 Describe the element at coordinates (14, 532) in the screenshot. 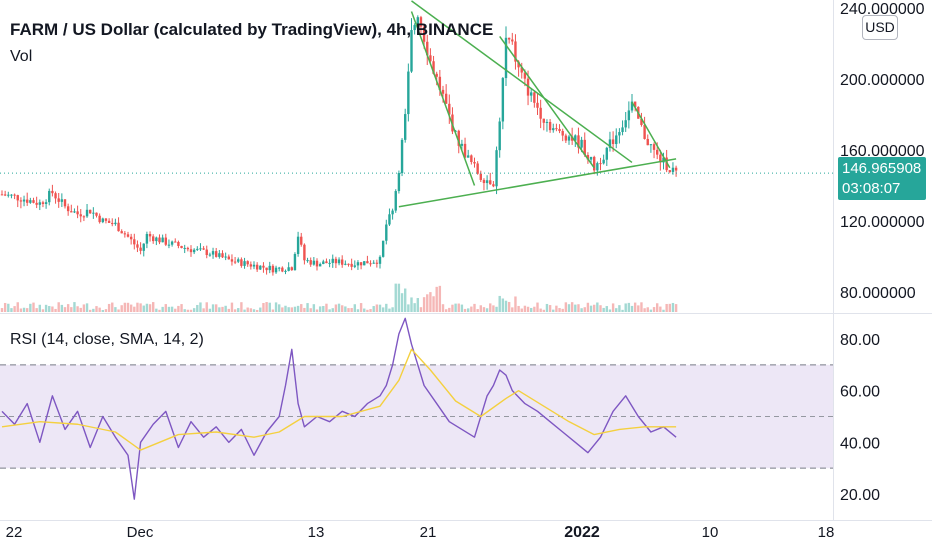

I see `time-tick-label: 22` at that location.